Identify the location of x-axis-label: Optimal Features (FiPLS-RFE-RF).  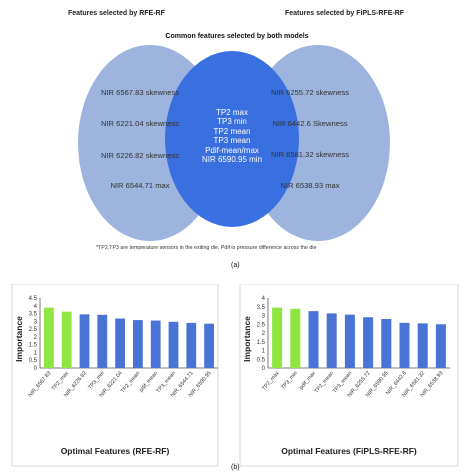
(349, 451).